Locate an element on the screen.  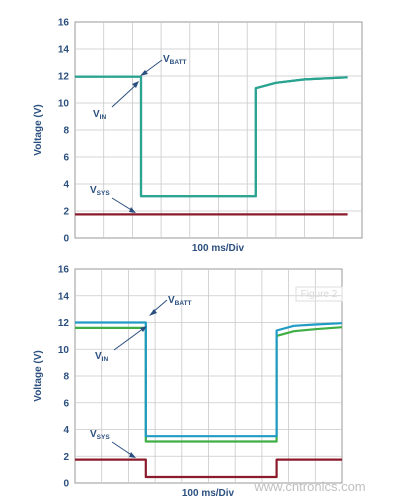
y-axis-title-bottom: Voltage (V) is located at coordinates (38, 375).